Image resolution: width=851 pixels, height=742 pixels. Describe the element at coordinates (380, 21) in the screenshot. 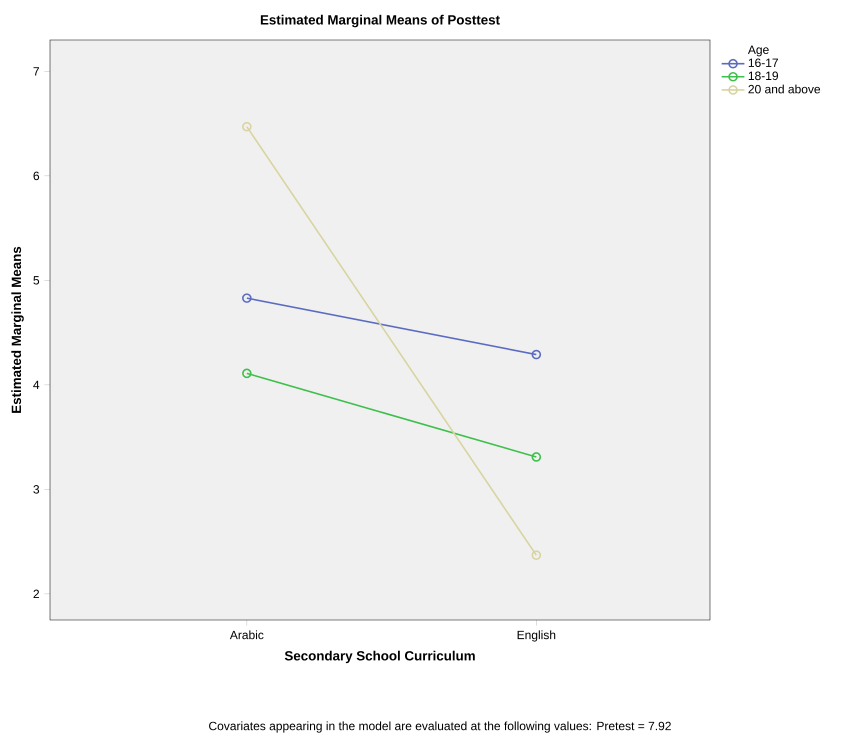

I see `chart-title: Estimated Marginal Means of Posttest` at that location.